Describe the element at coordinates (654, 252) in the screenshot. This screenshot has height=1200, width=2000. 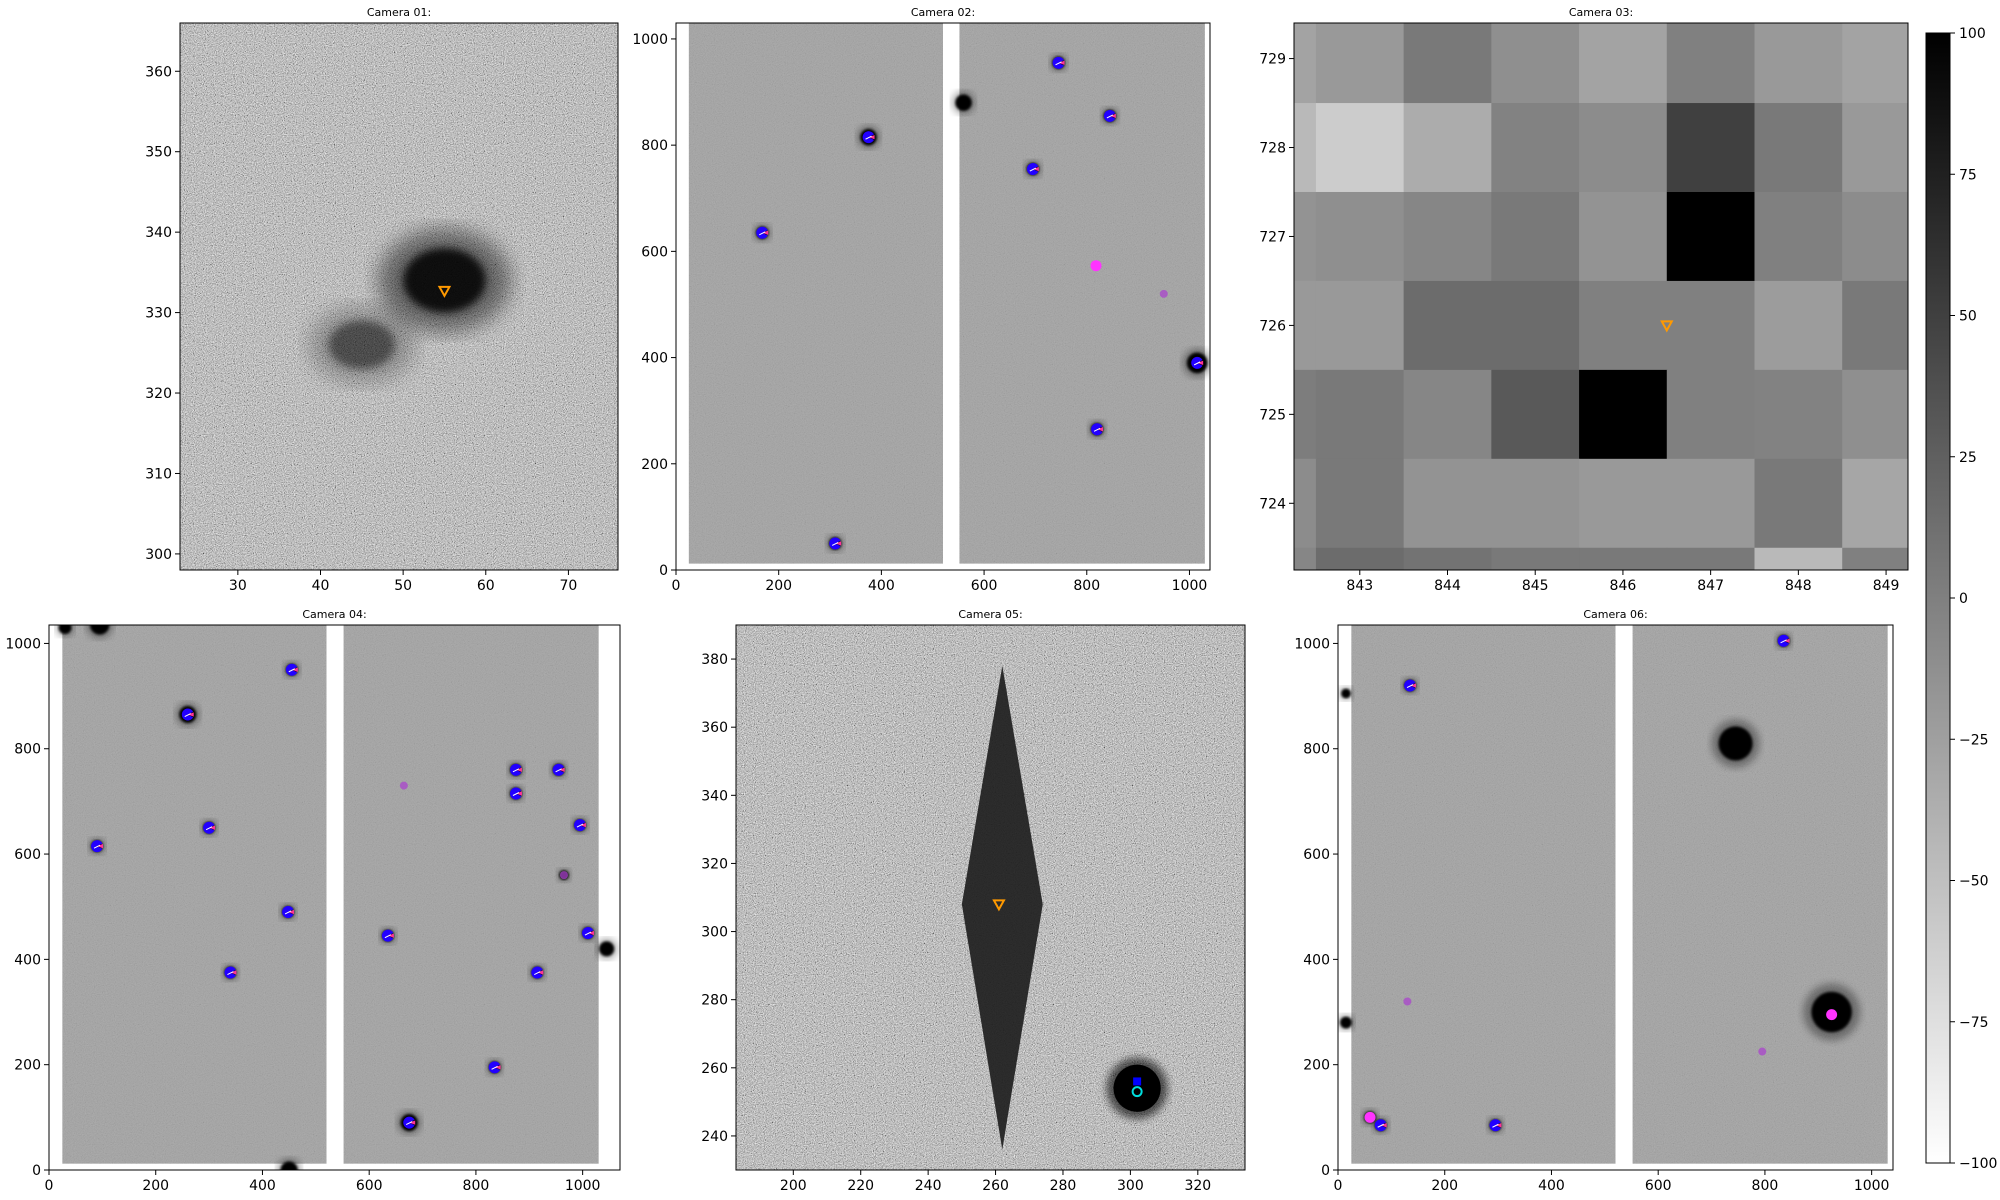
I see `y-tick-label: 600` at that location.